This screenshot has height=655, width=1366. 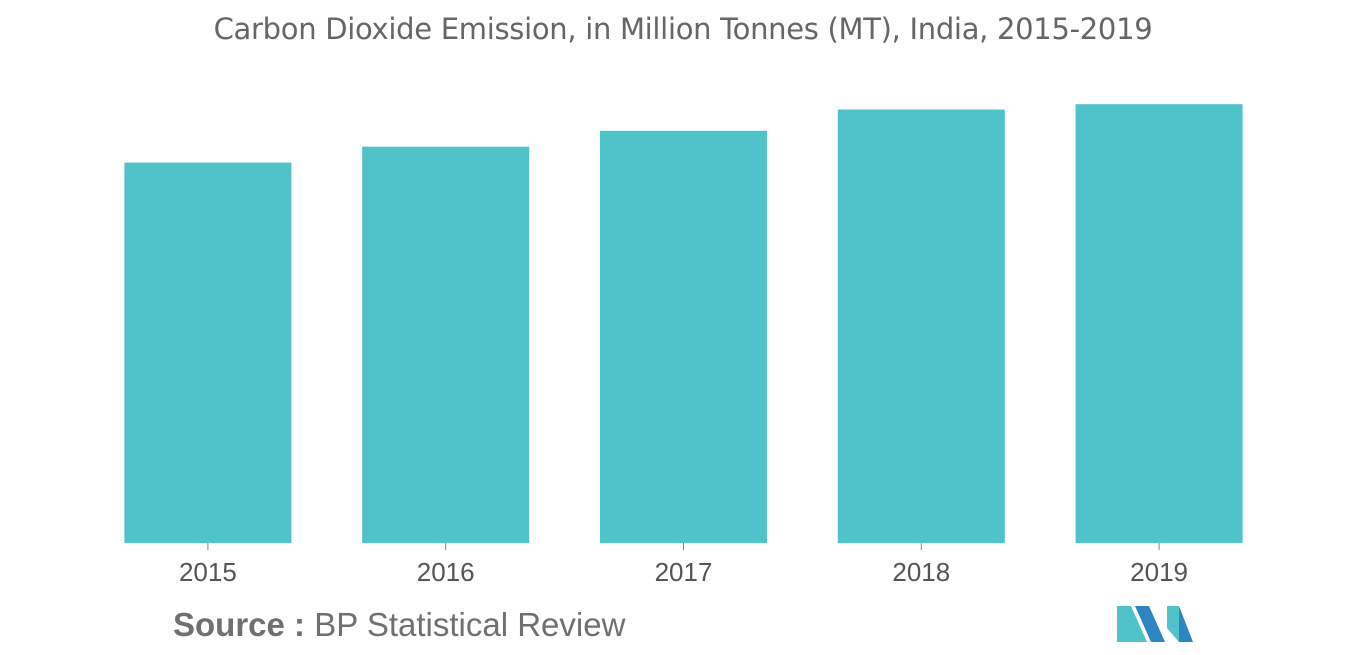 What do you see at coordinates (1159, 323) in the screenshot?
I see `bar-2019` at bounding box center [1159, 323].